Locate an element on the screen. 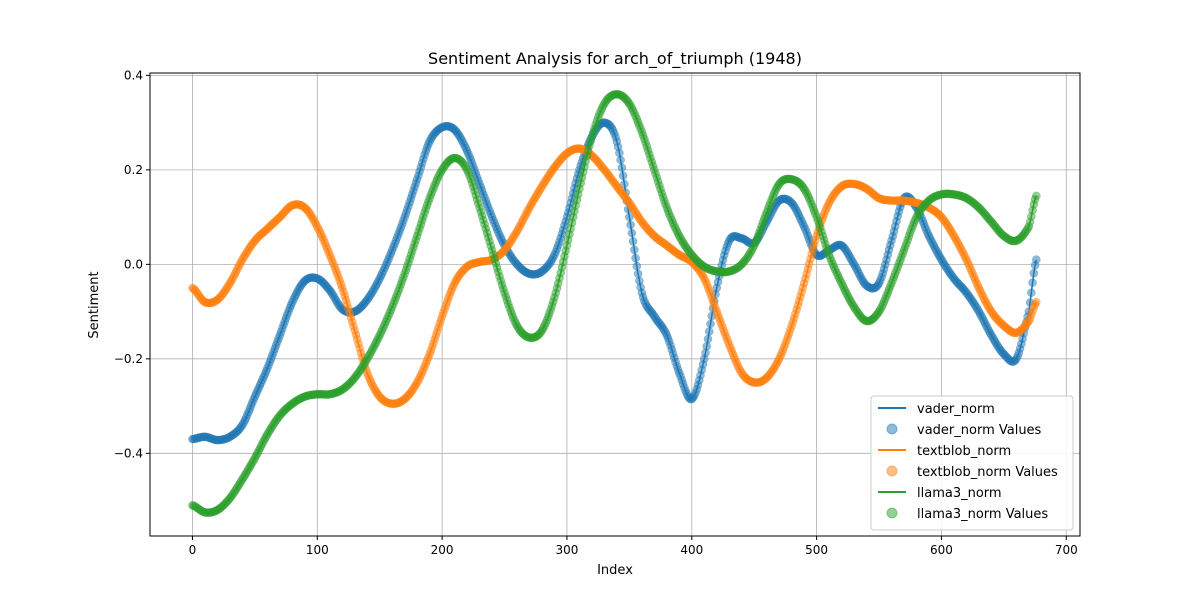  y-tick-label: 0.0 is located at coordinates (133, 264).